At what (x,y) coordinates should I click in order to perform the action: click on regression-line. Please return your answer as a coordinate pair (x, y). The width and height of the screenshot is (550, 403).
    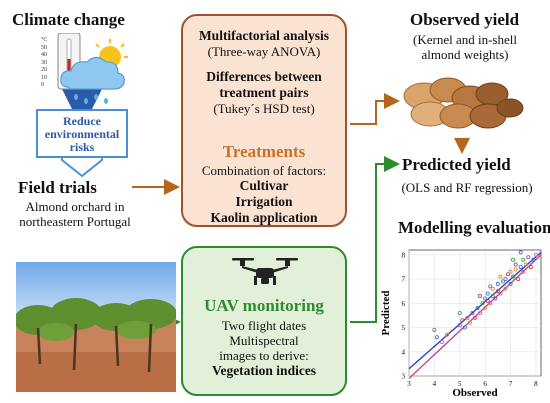
    Looking at the image, I should click on (475, 310).